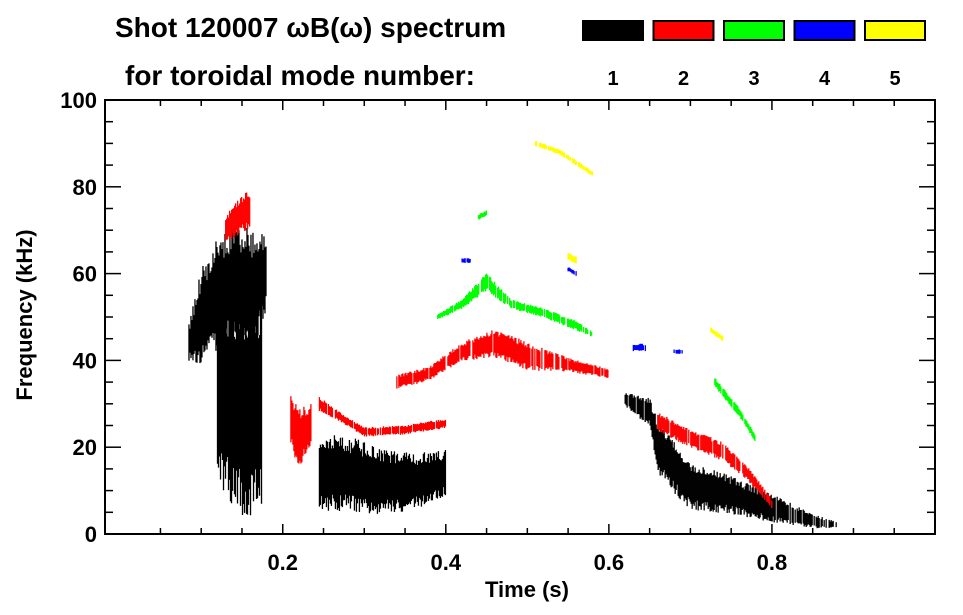  I want to click on y-tick-label: 0, so click(91, 534).